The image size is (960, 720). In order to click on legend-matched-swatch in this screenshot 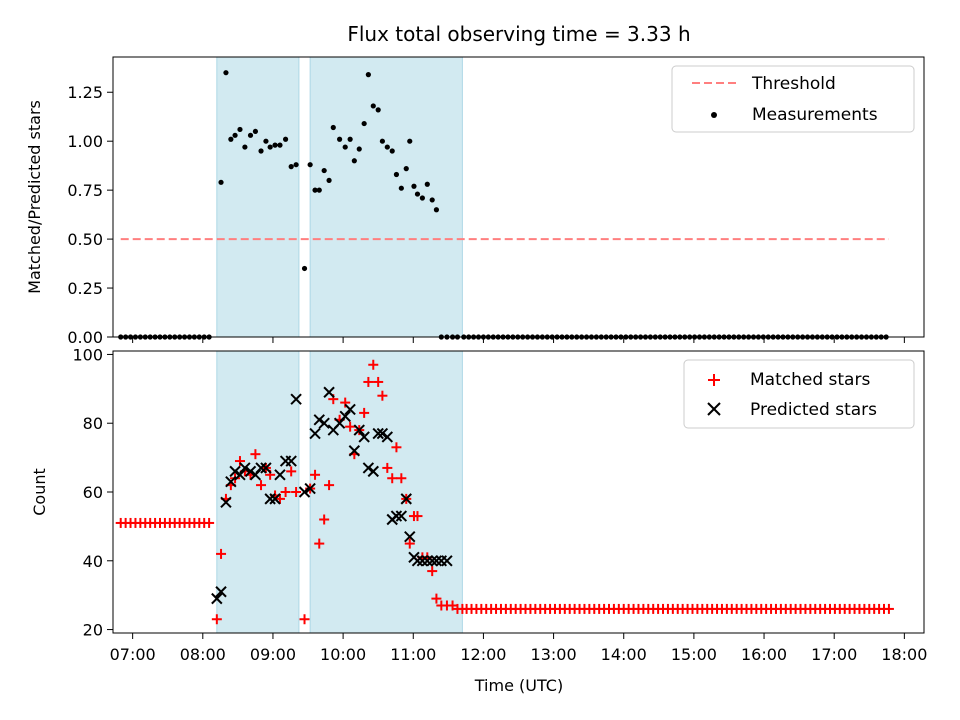, I will do `click(714, 380)`.